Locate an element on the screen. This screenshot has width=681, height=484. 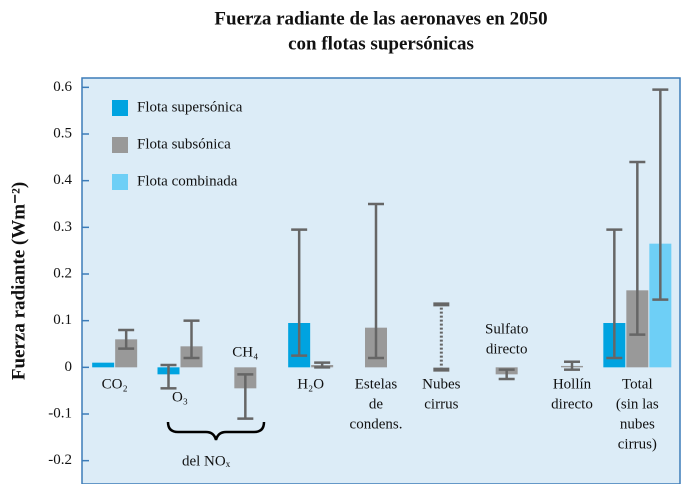
annotation: del NOₓ is located at coordinates (206, 461).